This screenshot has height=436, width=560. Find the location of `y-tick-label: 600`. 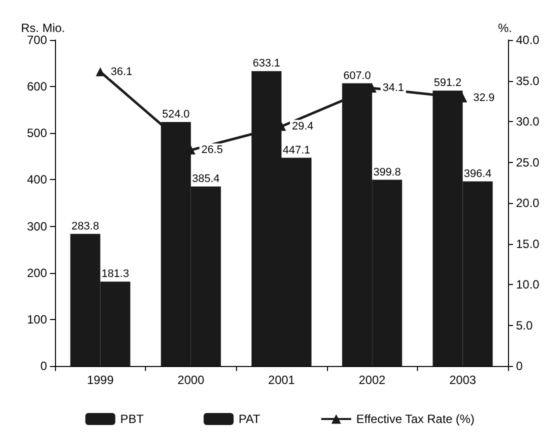

y-tick-label: 600 is located at coordinates (37, 87).